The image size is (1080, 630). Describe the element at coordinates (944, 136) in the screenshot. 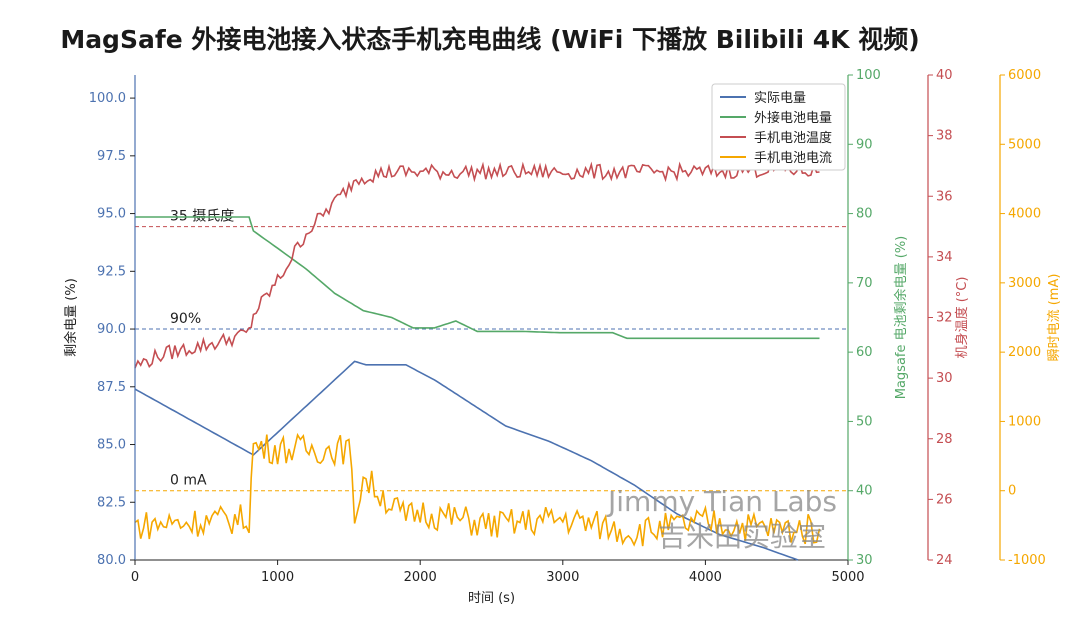

I see `y-tick-label: 38` at that location.